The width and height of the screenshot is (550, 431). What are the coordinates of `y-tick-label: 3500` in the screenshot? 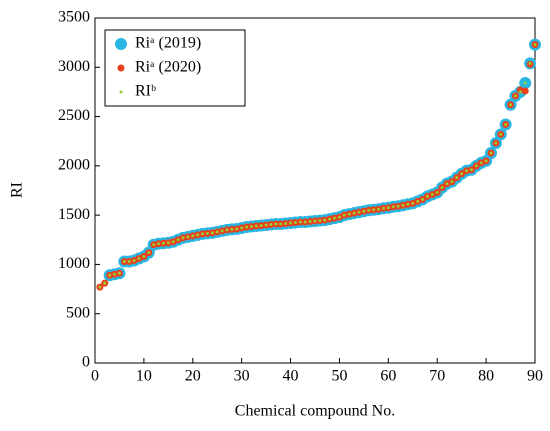 It's located at (74, 17).